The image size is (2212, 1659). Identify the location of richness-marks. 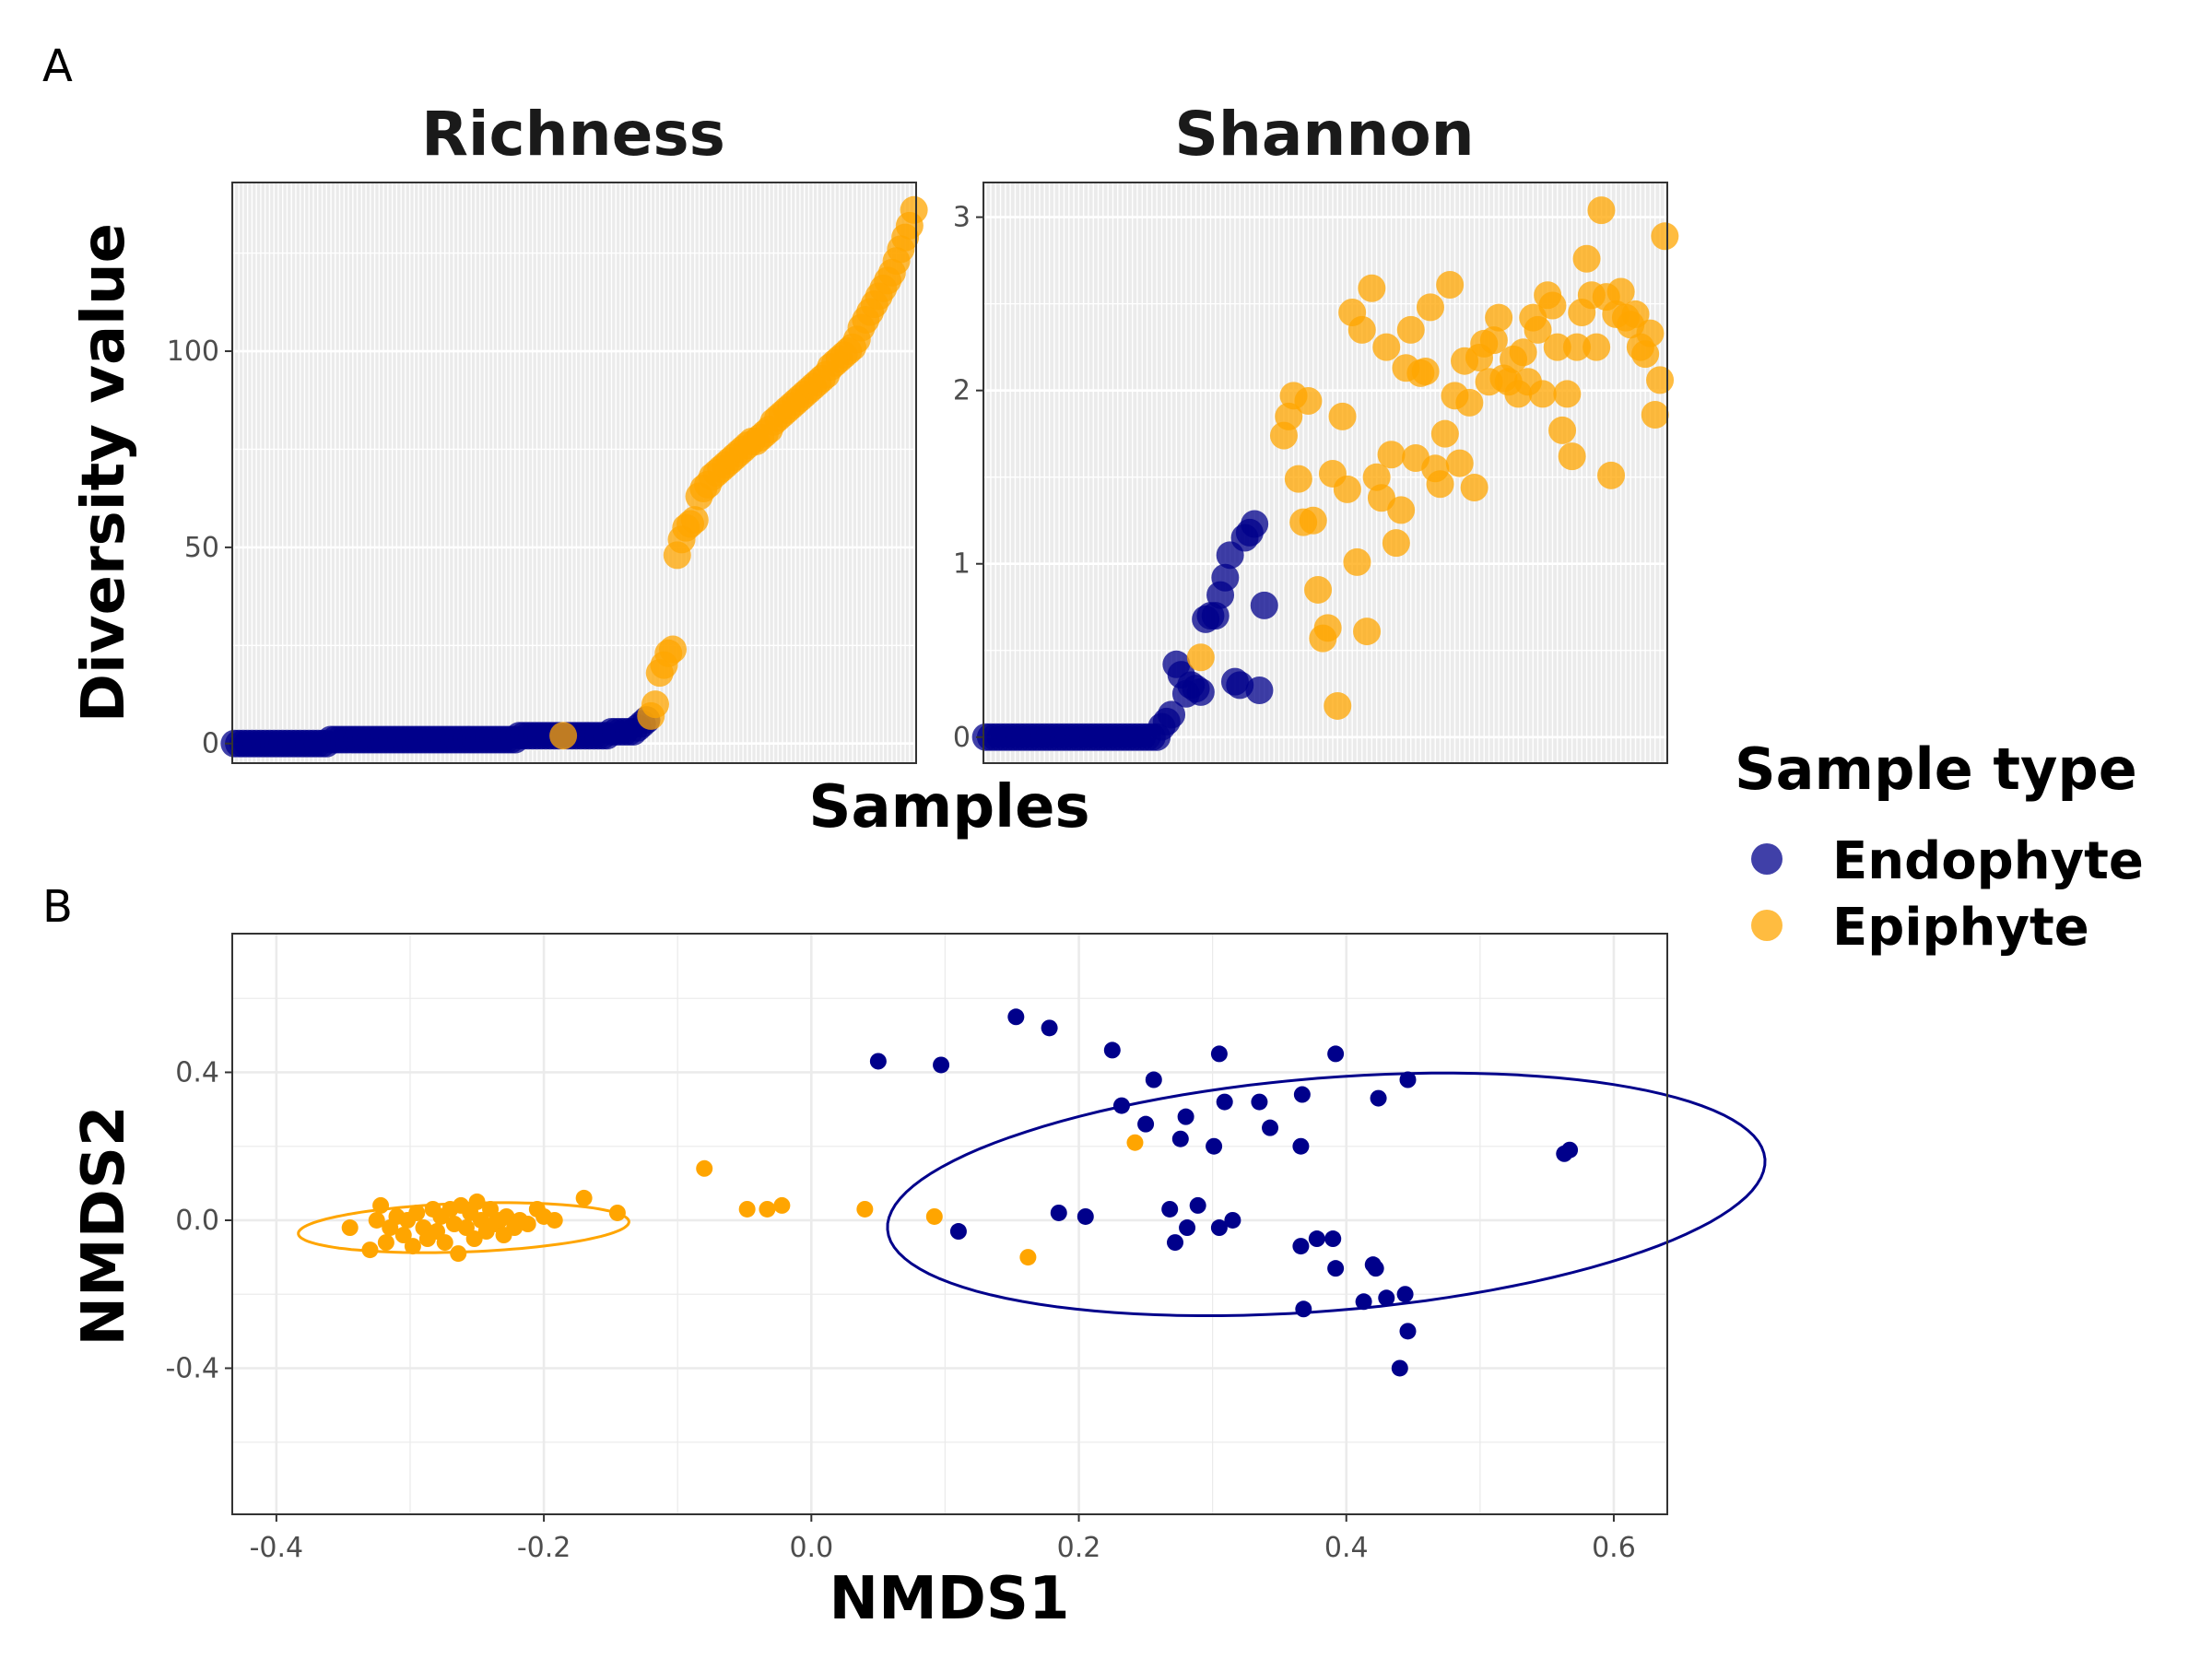
(574, 476).